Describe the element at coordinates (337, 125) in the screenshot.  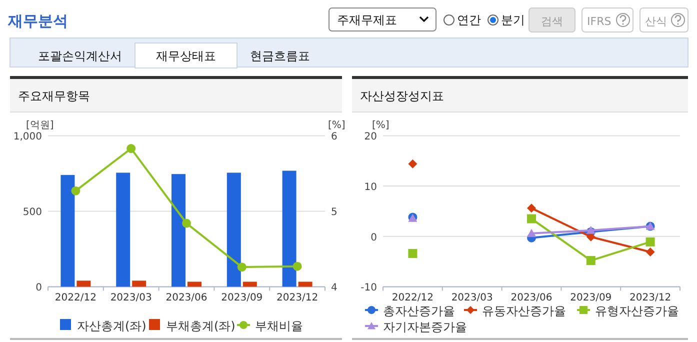
I see `y2-axis-title: [%]` at that location.